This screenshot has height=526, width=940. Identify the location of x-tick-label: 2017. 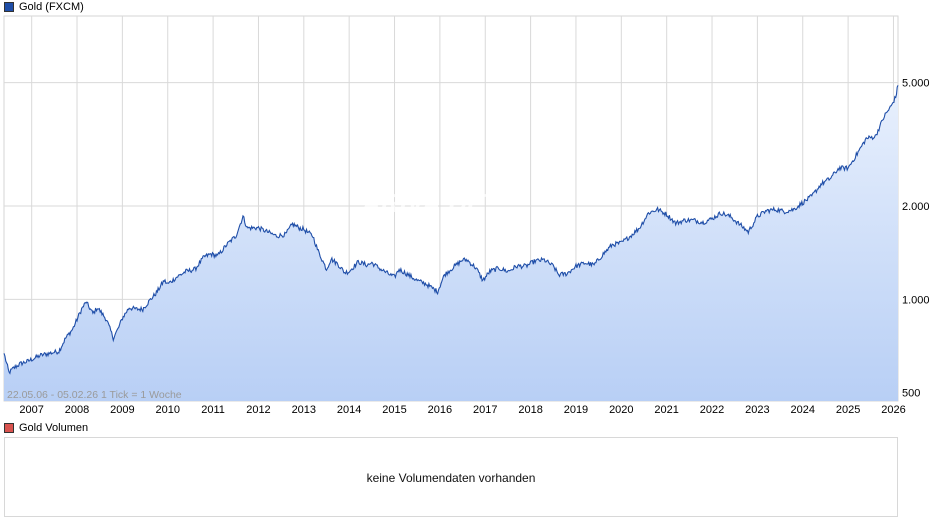
(485, 410).